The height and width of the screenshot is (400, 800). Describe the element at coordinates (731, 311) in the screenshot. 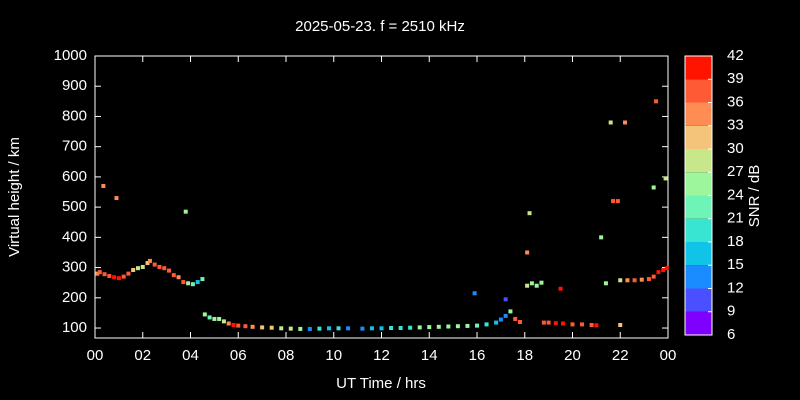

I see `colorbar-tick-label: 9` at that location.